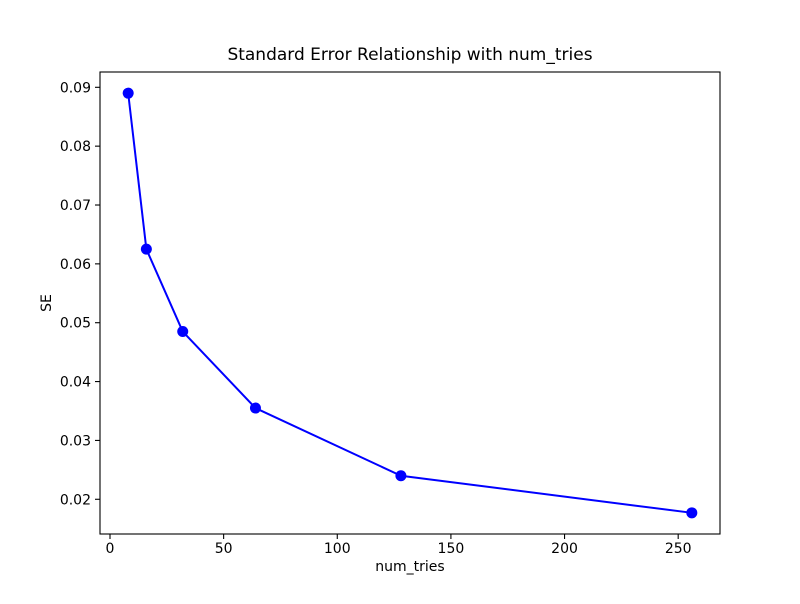 This screenshot has height=604, width=800. Describe the element at coordinates (224, 549) in the screenshot. I see `x-tick-label: 50` at that location.